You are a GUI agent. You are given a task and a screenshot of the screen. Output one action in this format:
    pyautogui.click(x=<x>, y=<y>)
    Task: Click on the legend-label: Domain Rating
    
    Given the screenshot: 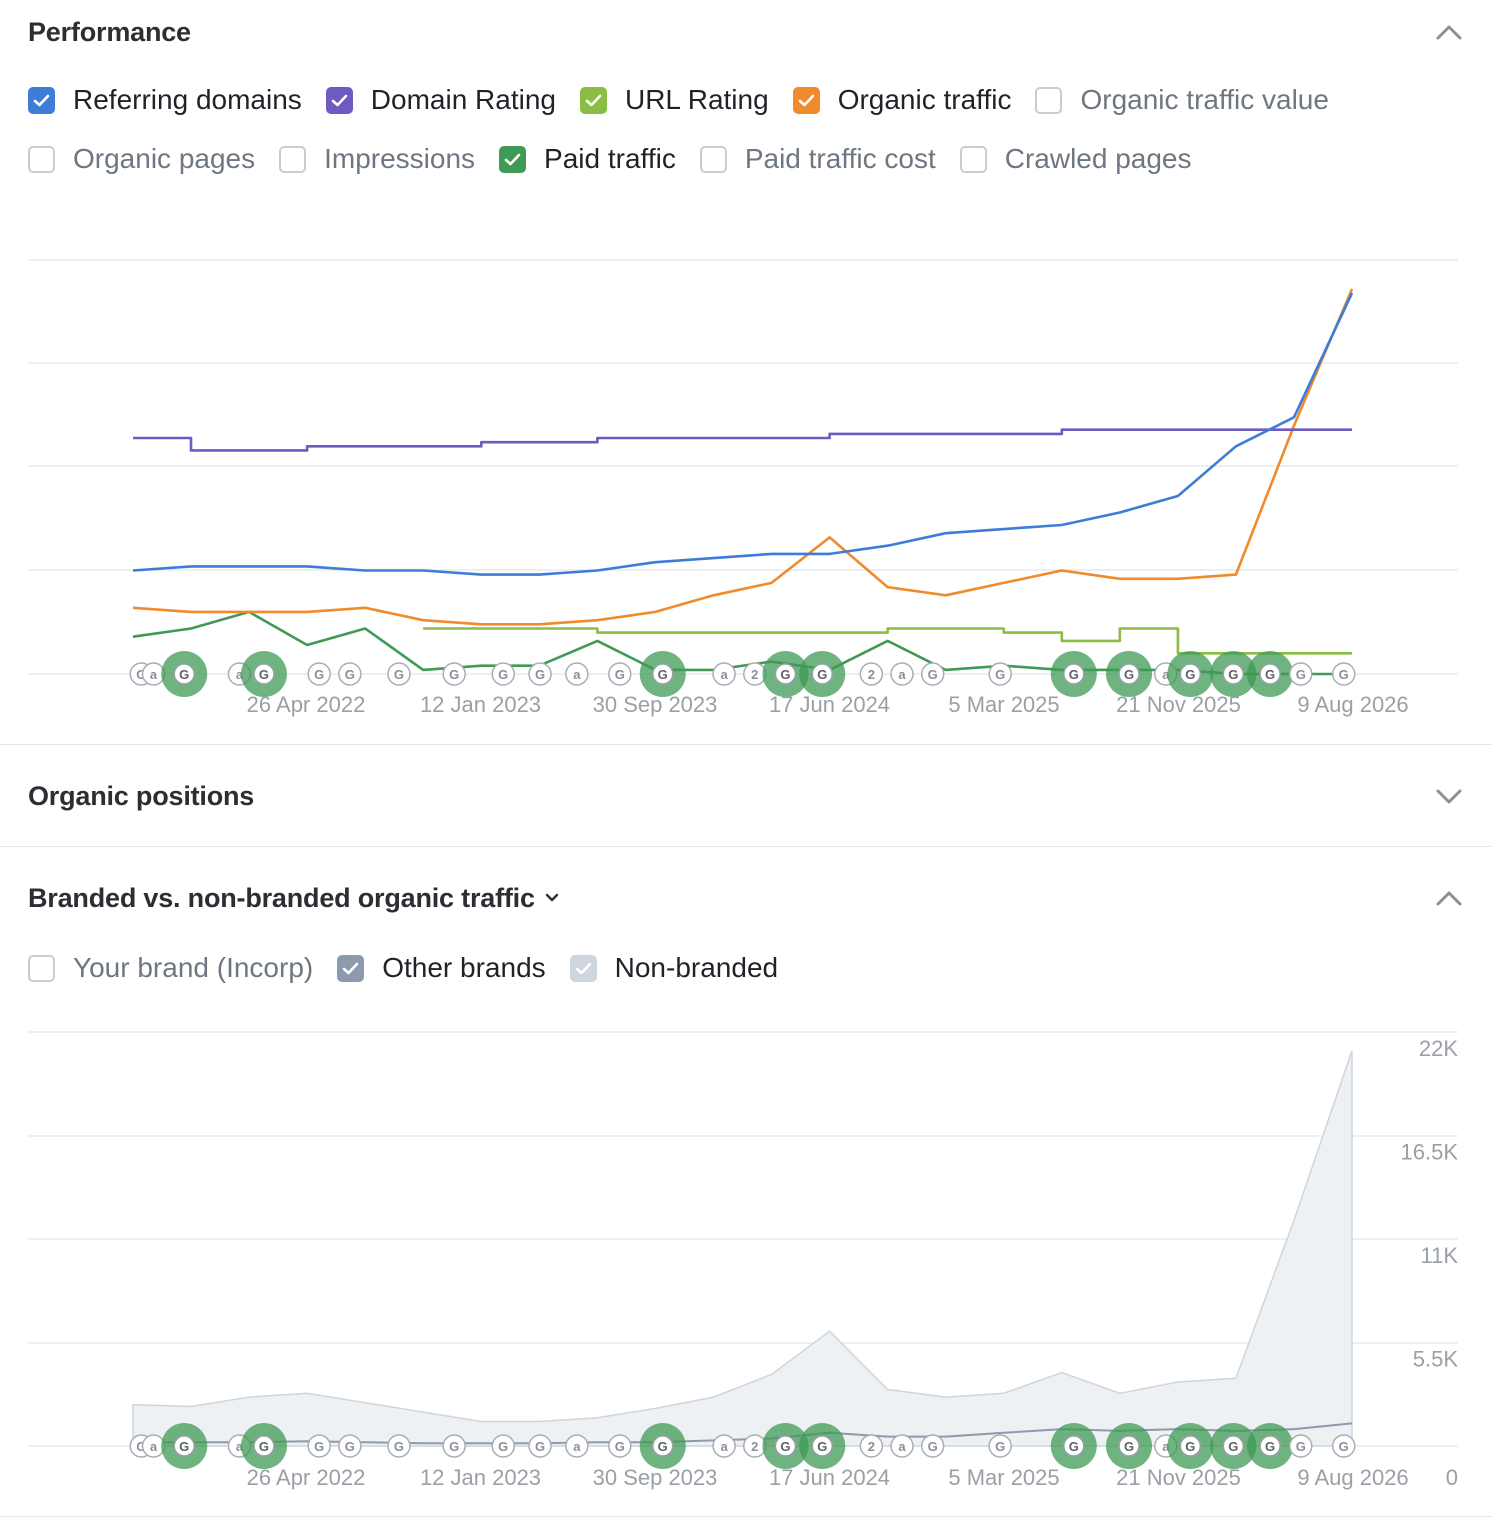 What is the action you would take?
    pyautogui.click(x=463, y=99)
    